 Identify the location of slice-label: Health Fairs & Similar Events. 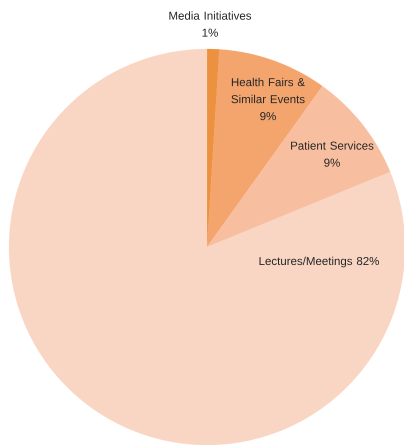
(268, 91).